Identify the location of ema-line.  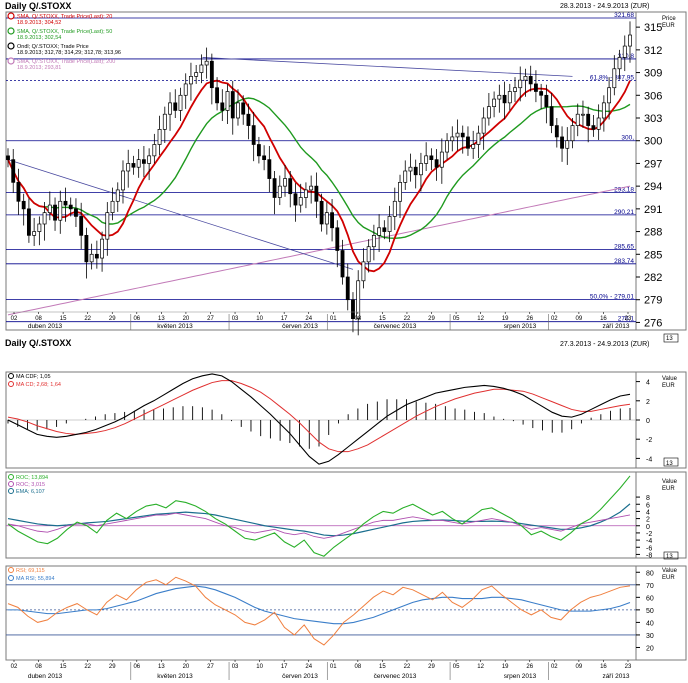
(319, 520).